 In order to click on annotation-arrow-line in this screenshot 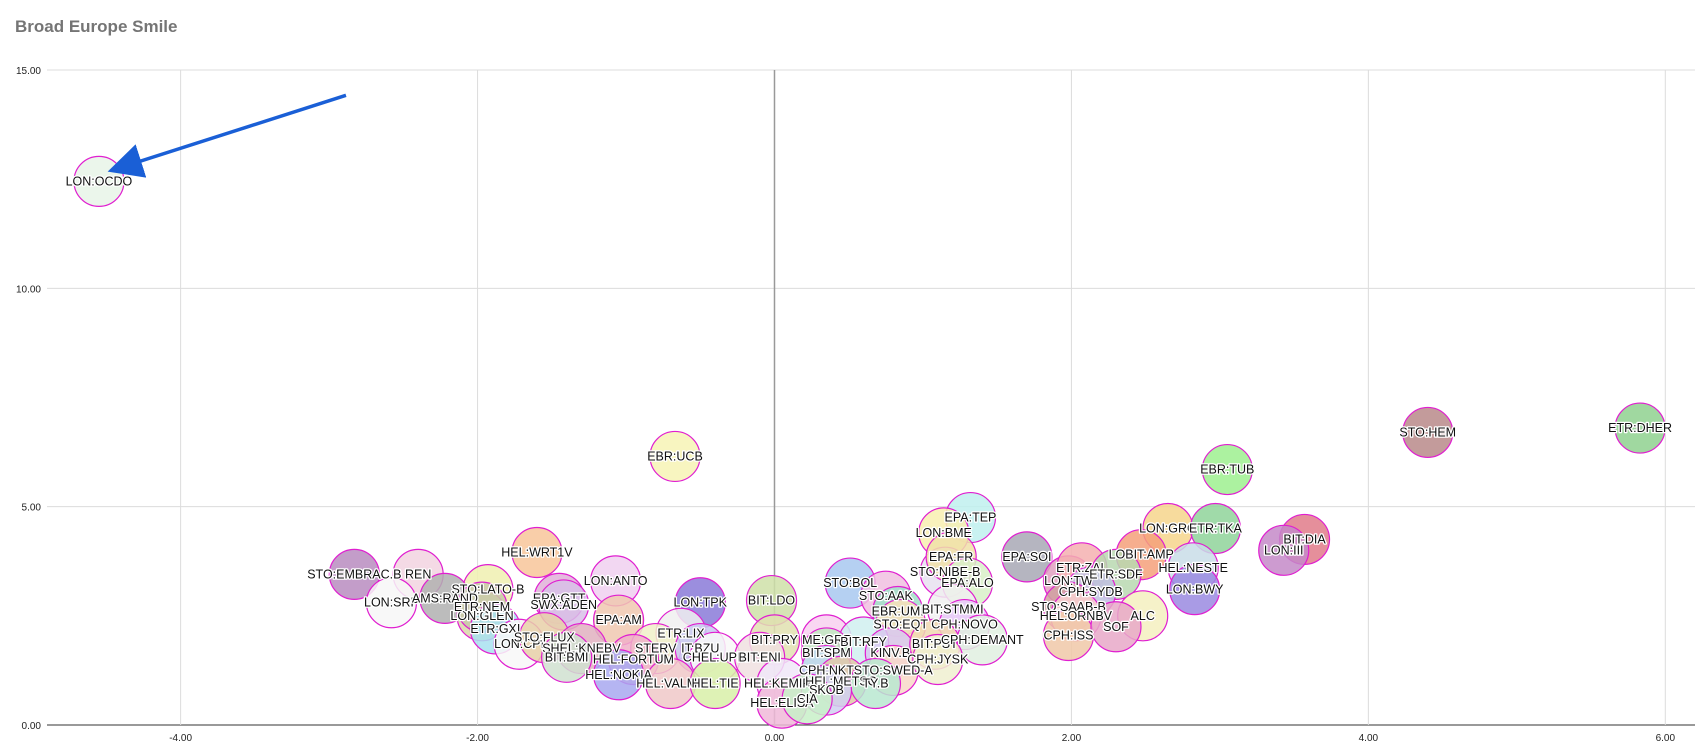, I will do `click(227, 135)`.